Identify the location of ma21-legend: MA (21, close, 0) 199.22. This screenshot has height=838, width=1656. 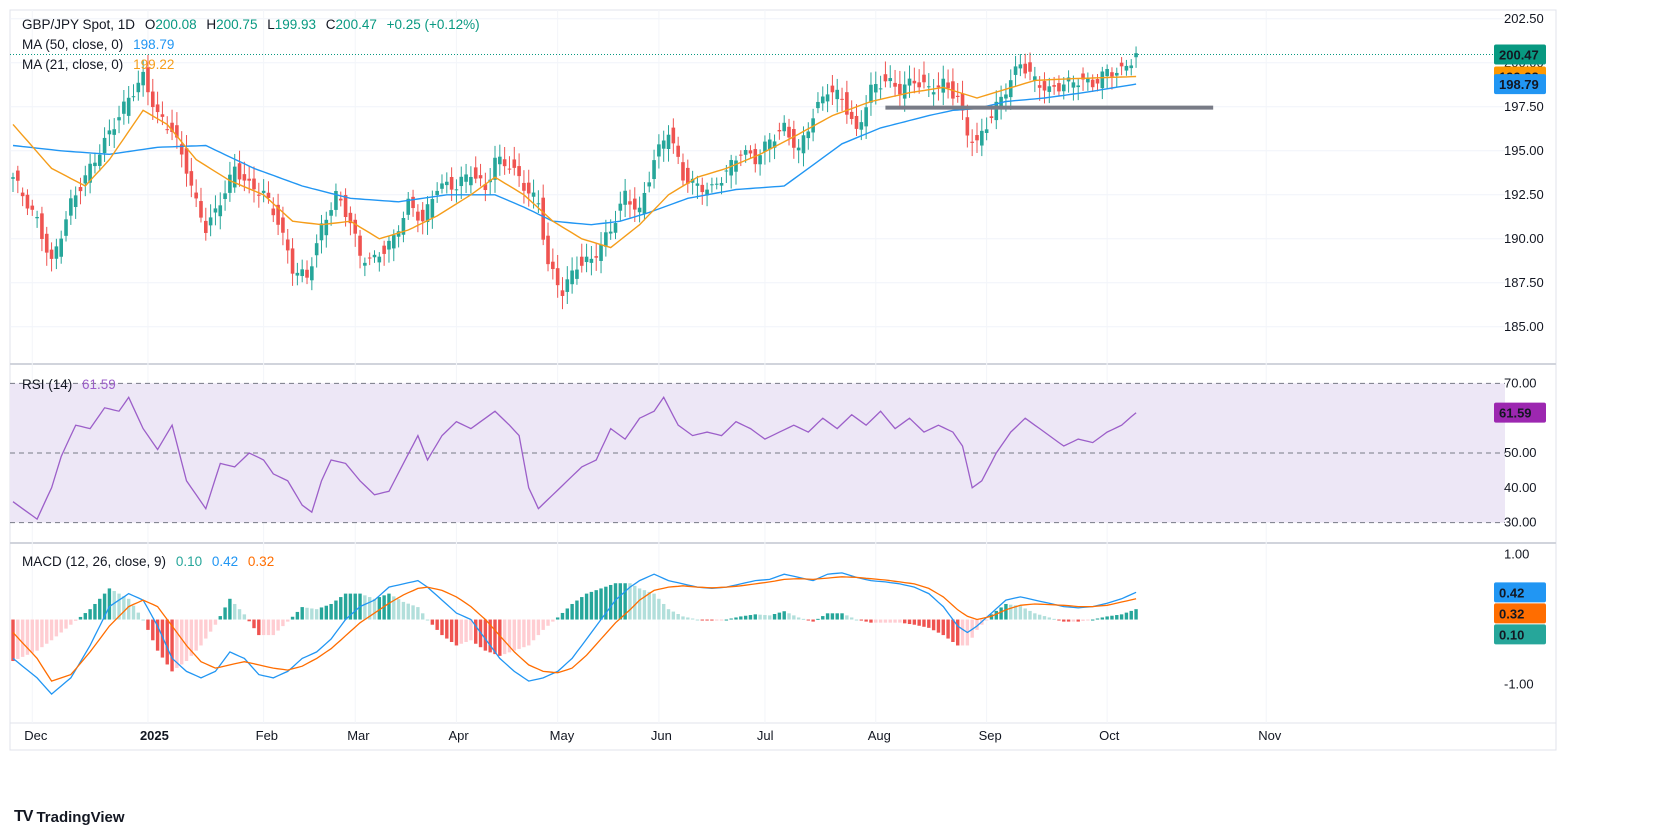
(101, 64).